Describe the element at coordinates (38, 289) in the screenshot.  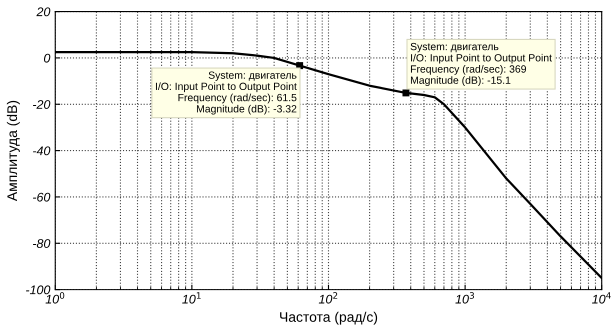
I see `y-tick-label: -100` at that location.